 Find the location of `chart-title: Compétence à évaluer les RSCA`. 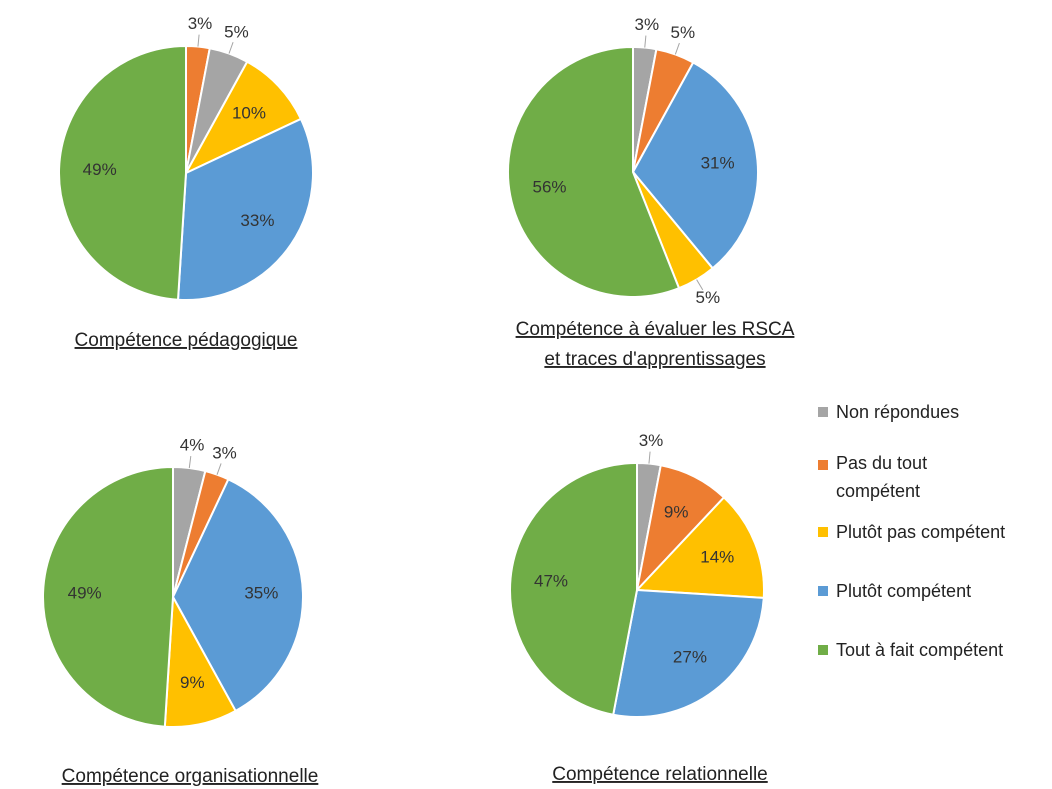

chart-title: Compétence à évaluer les RSCA is located at coordinates (655, 329).